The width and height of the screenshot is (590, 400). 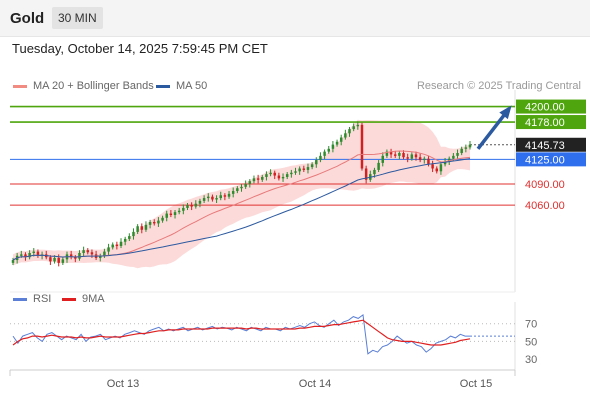 I want to click on legend-9ma: 9MA, so click(x=83, y=299).